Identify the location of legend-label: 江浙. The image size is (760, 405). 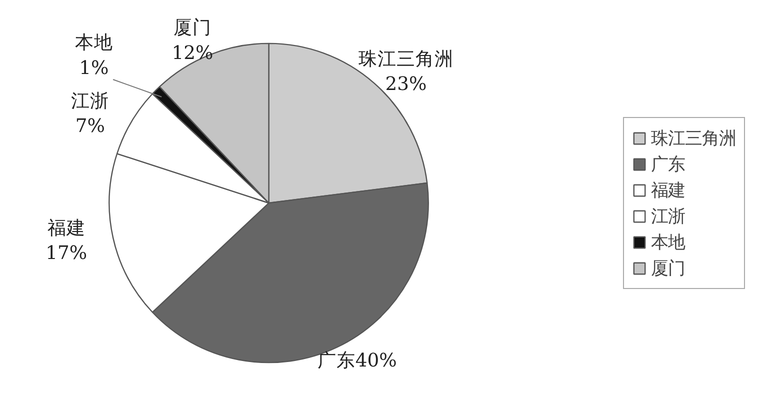
(668, 217).